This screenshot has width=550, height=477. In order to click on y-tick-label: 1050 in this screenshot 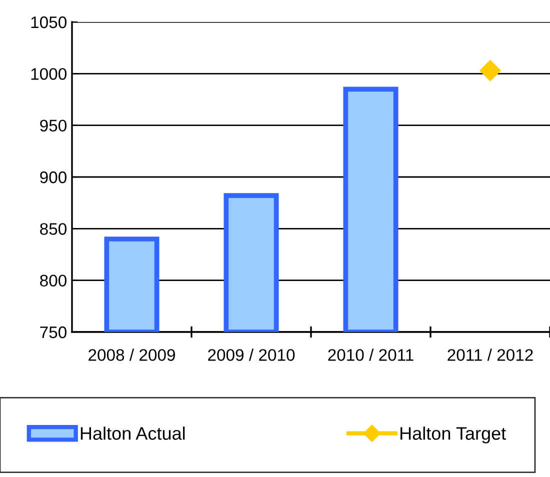, I will do `click(48, 22)`.